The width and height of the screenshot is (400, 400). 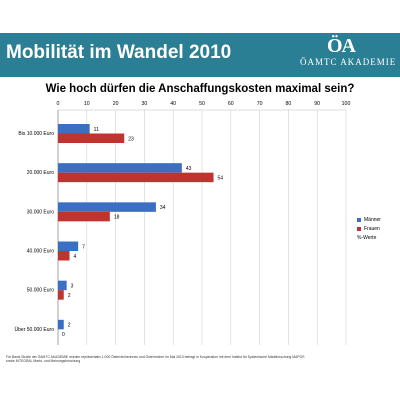 I want to click on legend-item-maenner: Männer, so click(x=369, y=219).